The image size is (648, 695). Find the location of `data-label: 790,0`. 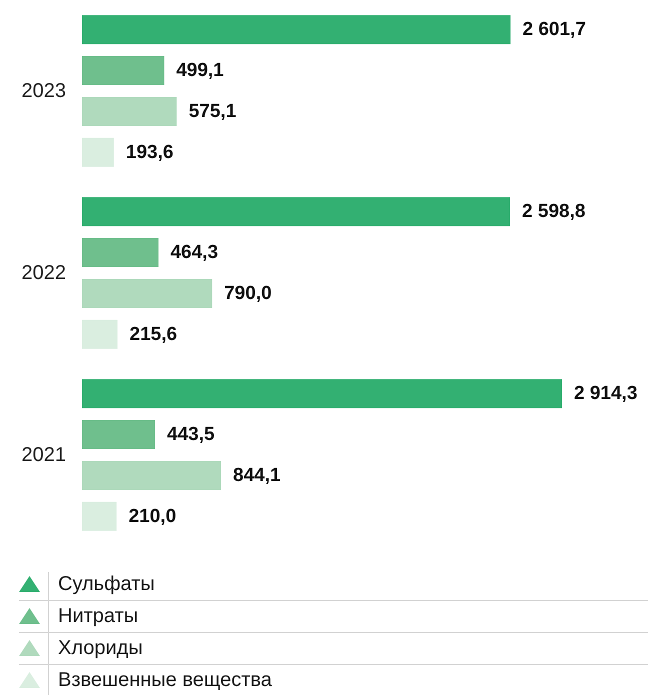

data-label: 790,0 is located at coordinates (248, 293).